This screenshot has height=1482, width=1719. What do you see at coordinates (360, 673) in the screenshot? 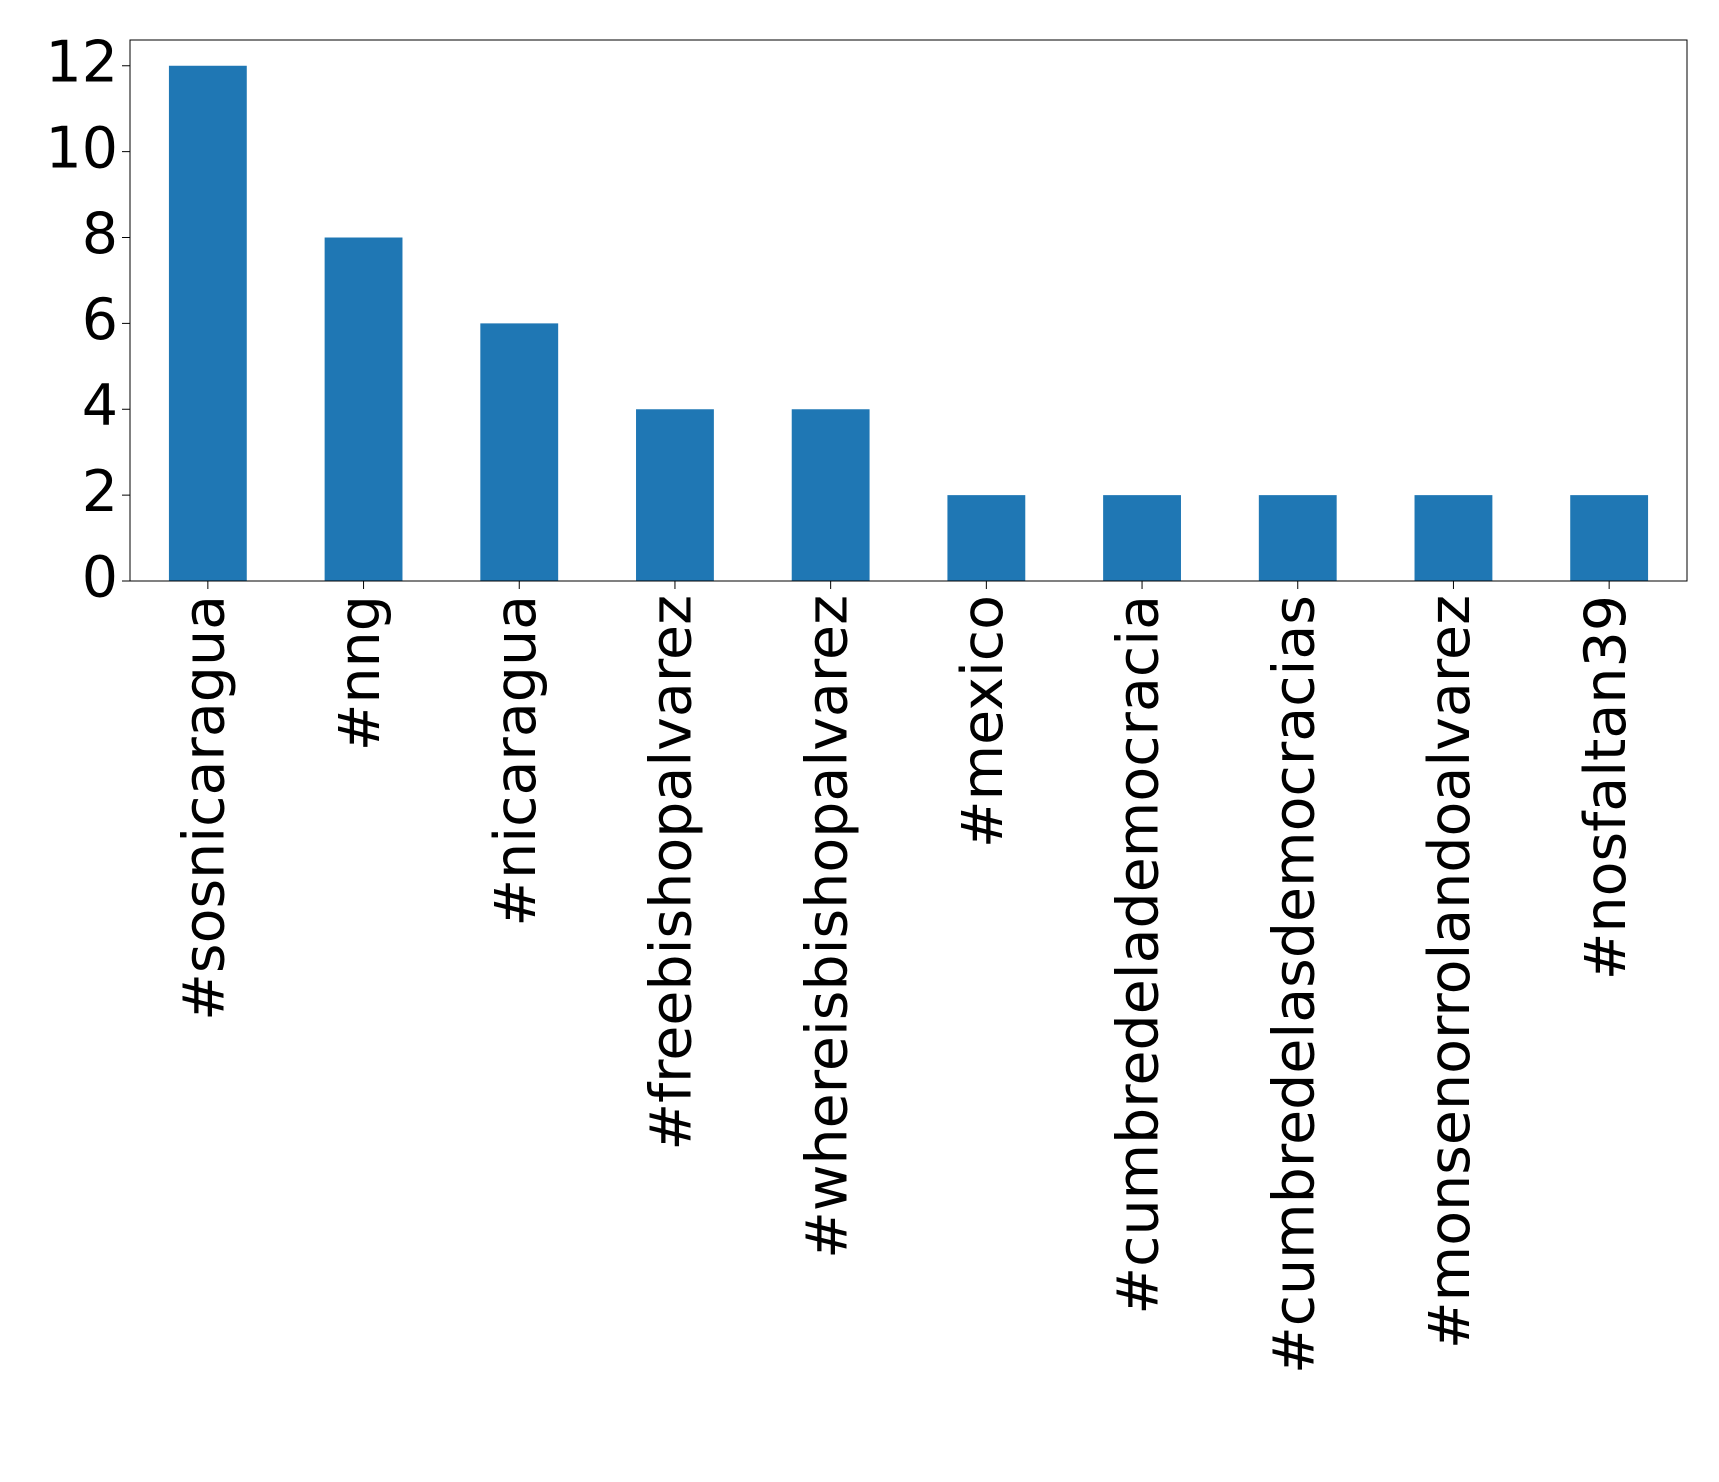
I see `x-tick-label: #nng` at bounding box center [360, 673].